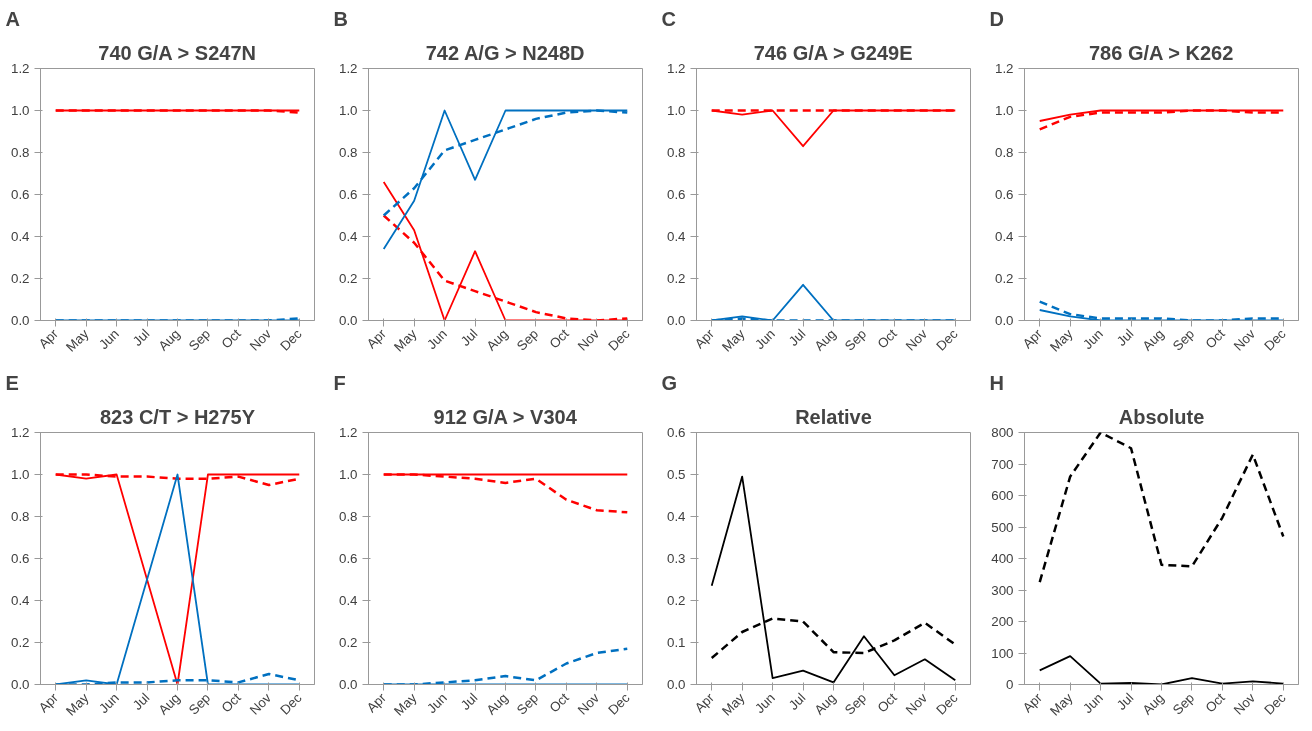 The height and width of the screenshot is (731, 1312). What do you see at coordinates (505, 416) in the screenshot?
I see `chart-title: 912 G/A > V304` at bounding box center [505, 416].